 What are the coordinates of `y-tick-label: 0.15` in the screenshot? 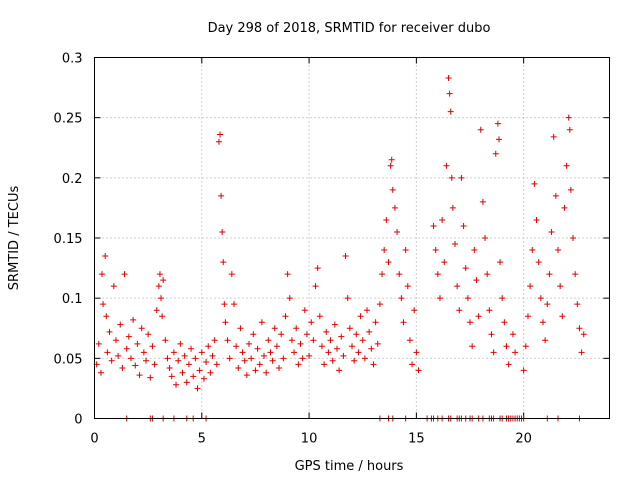 It's located at (68, 239).